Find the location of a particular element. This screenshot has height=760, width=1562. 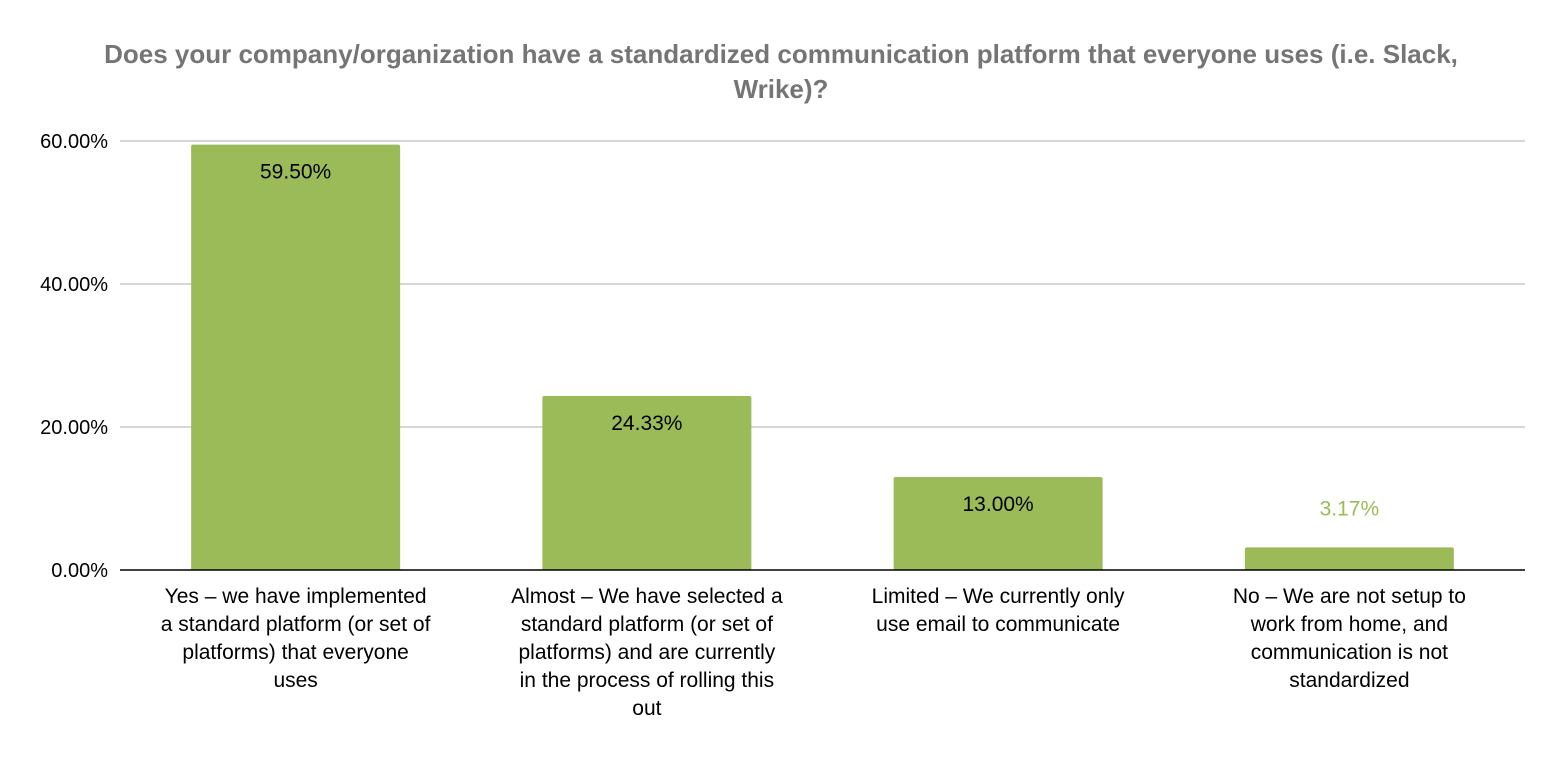

category-label: in the process of rolling this is located at coordinates (647, 680).